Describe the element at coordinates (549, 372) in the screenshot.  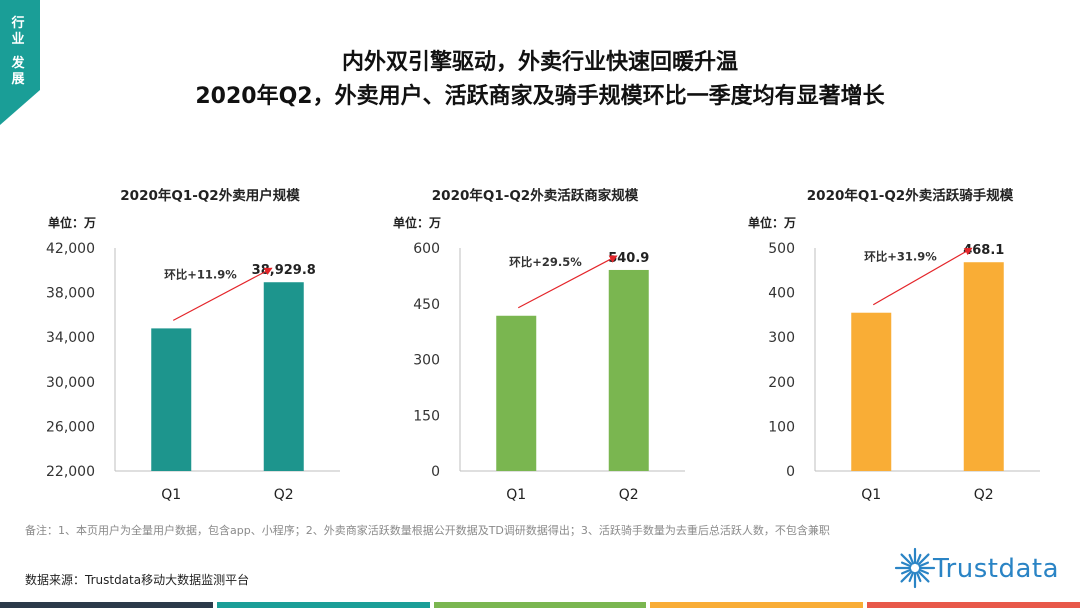
I see `bar-chart-merchants: 0 150 300 450 600 Q1 Q2 540.9 环比+29.5%` at that location.